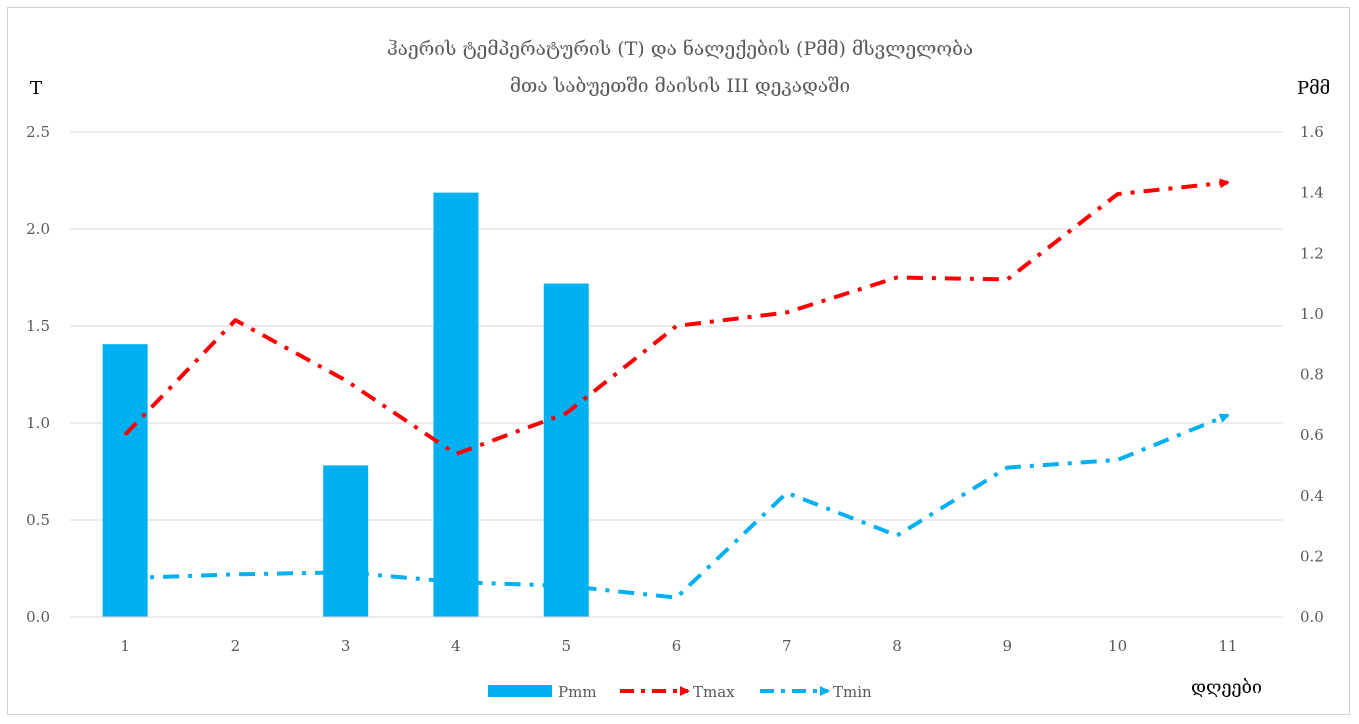 The image size is (1359, 724). What do you see at coordinates (236, 646) in the screenshot?
I see `x-tick-label: 2` at bounding box center [236, 646].